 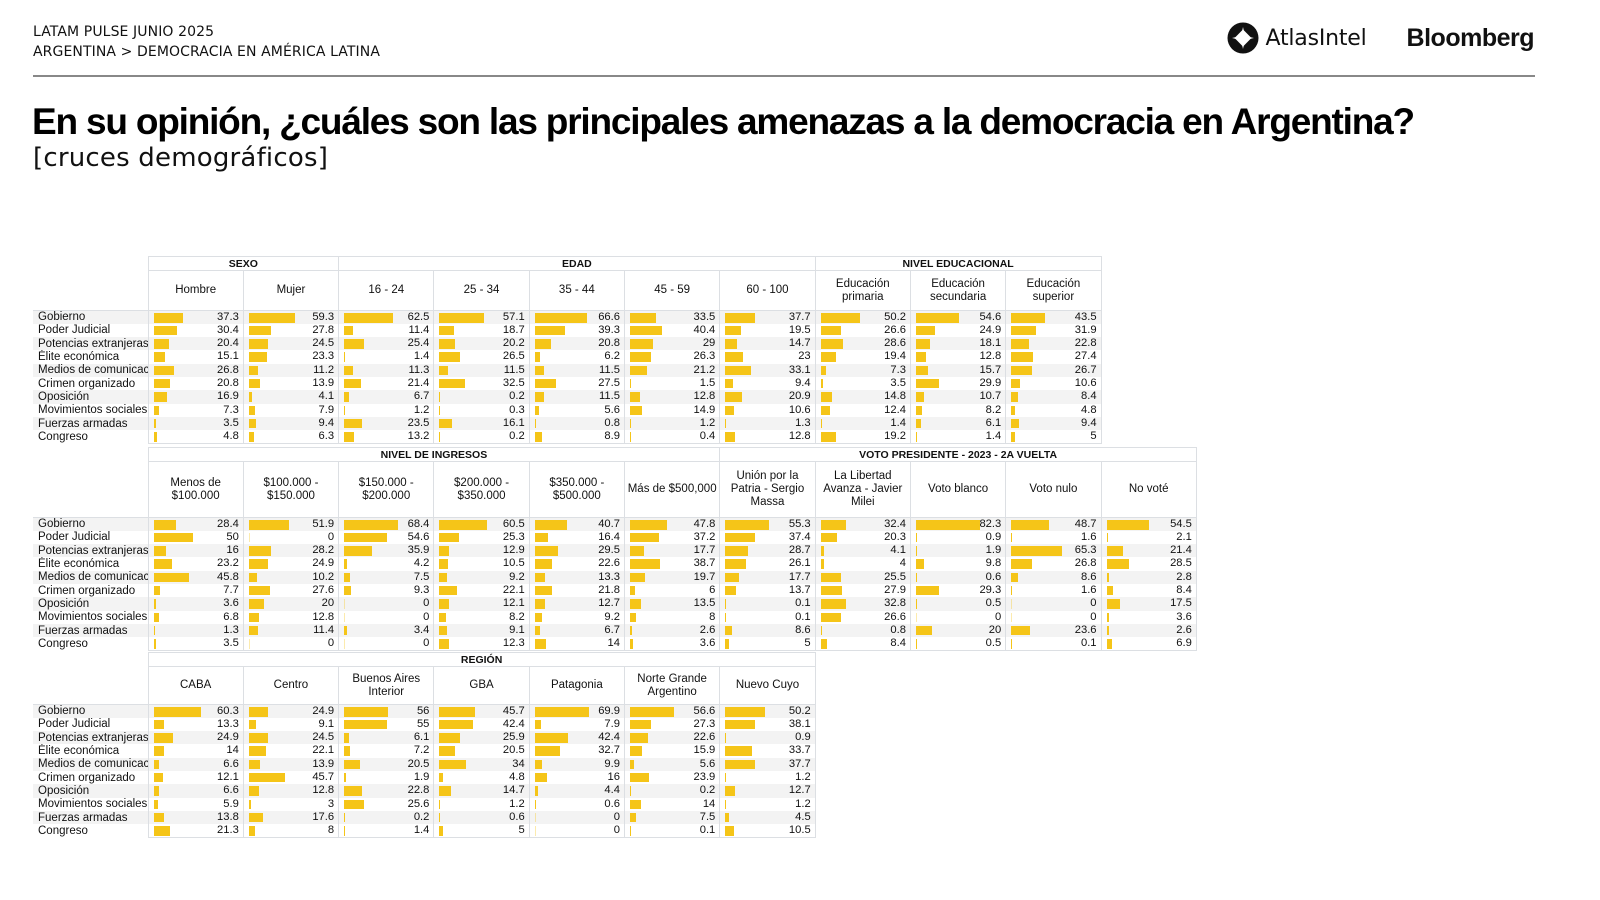 What do you see at coordinates (514, 369) in the screenshot?
I see `value-label: 11.5` at bounding box center [514, 369].